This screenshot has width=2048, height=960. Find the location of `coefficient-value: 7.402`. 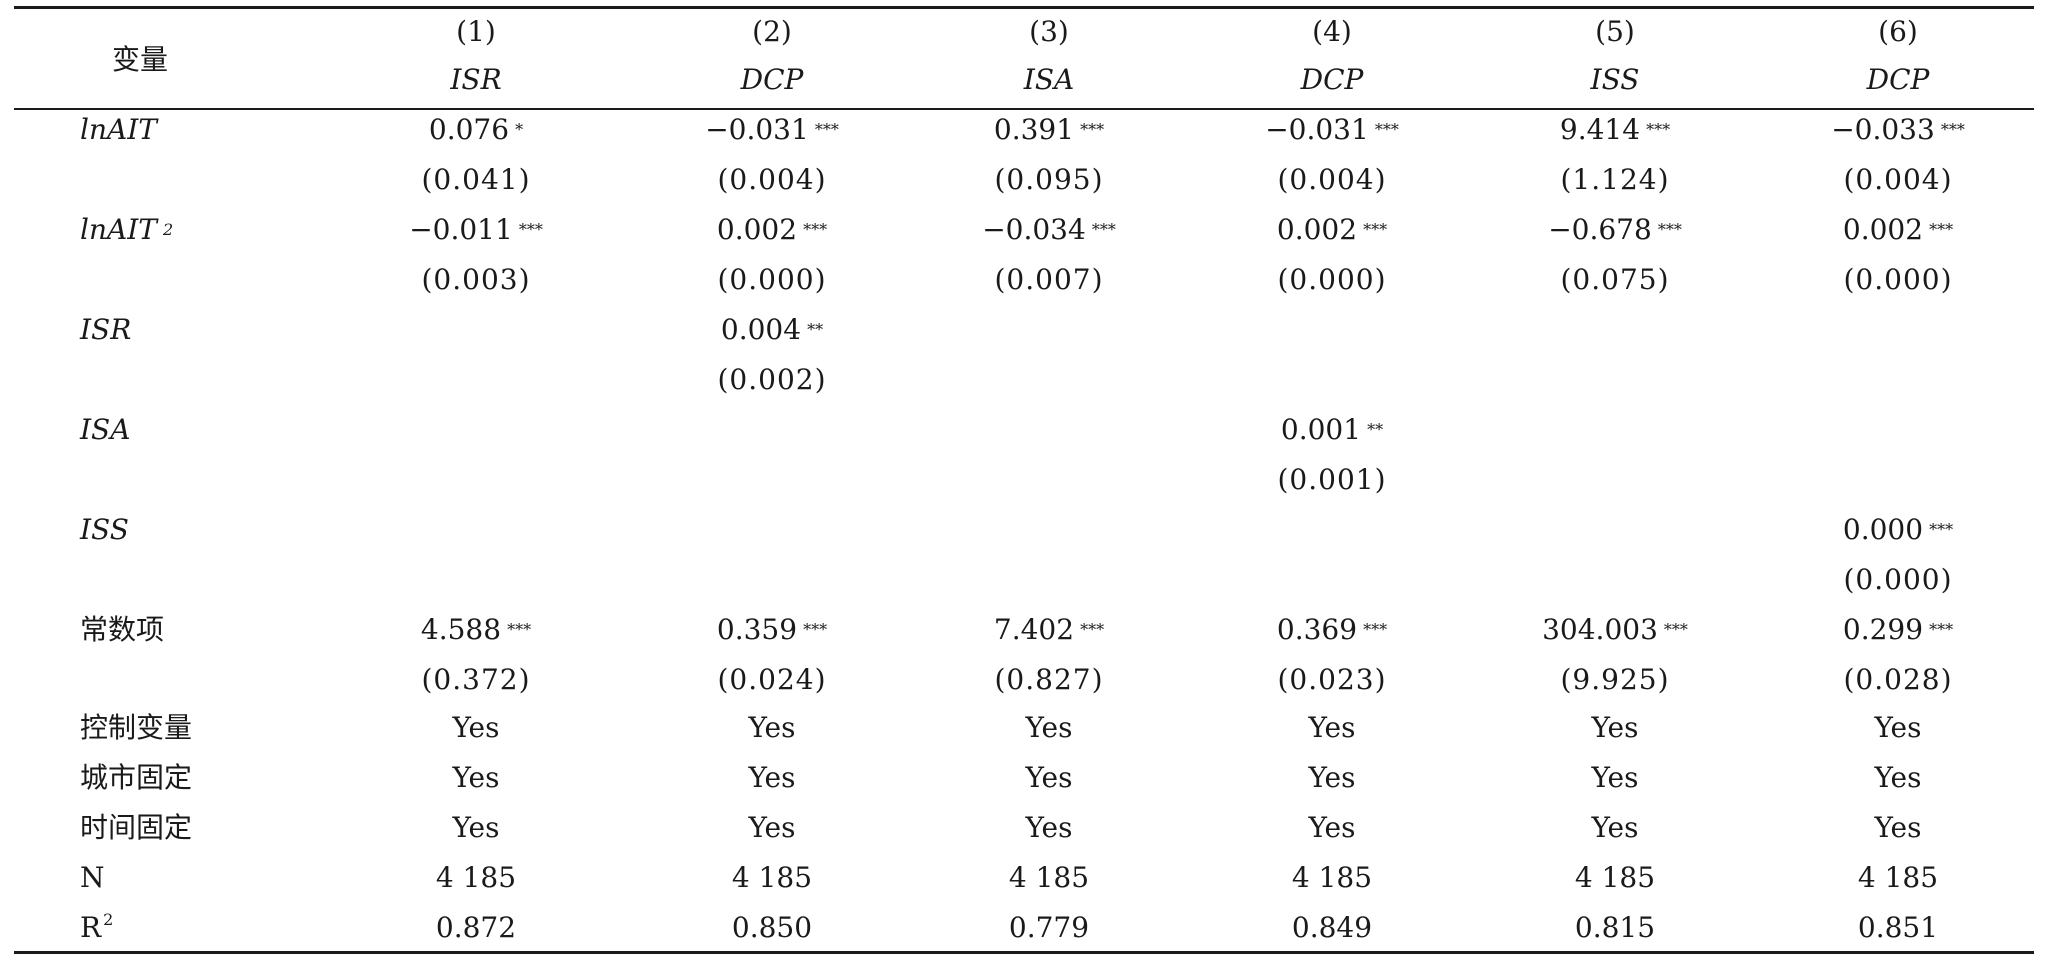

coefficient-value: 7.402 is located at coordinates (1034, 629).